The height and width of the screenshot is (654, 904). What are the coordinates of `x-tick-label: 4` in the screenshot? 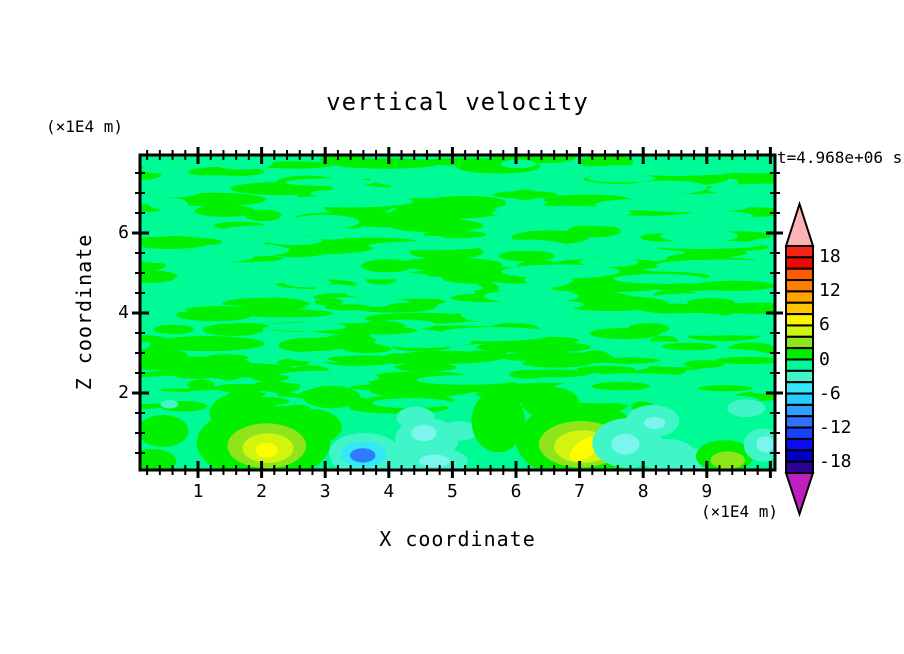 It's located at (389, 491).